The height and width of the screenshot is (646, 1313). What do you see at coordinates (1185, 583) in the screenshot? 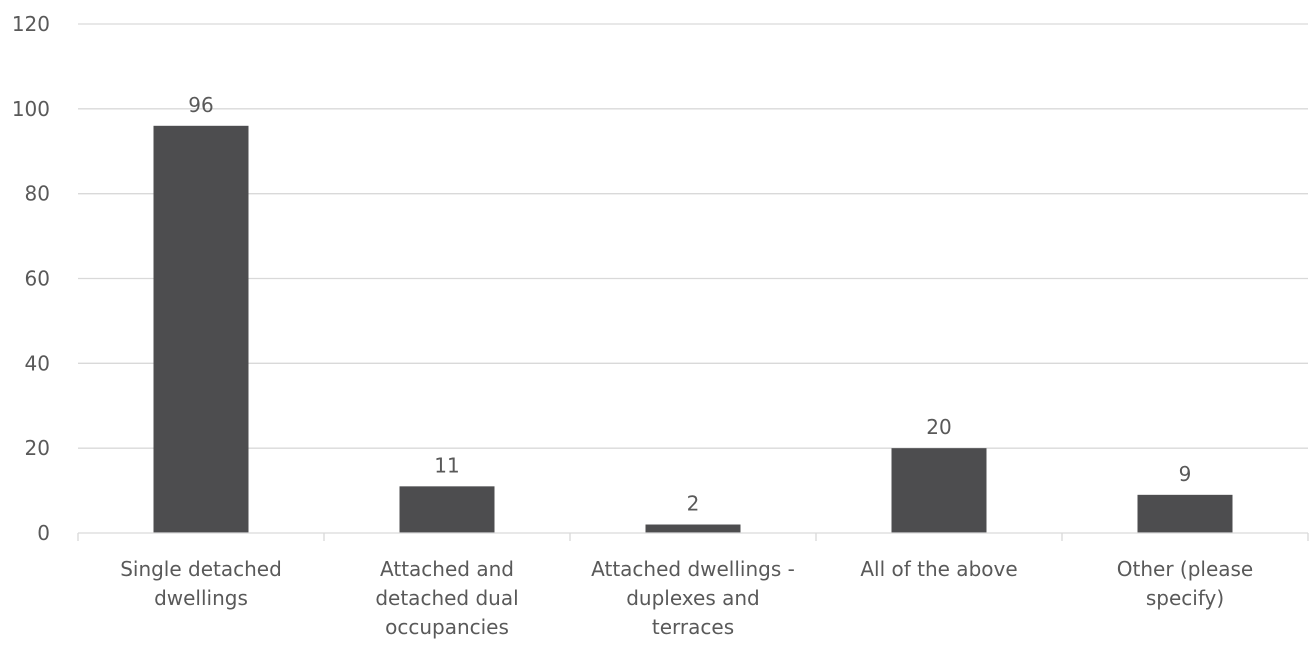
I see `category-label: Other (please specify)` at bounding box center [1185, 583].